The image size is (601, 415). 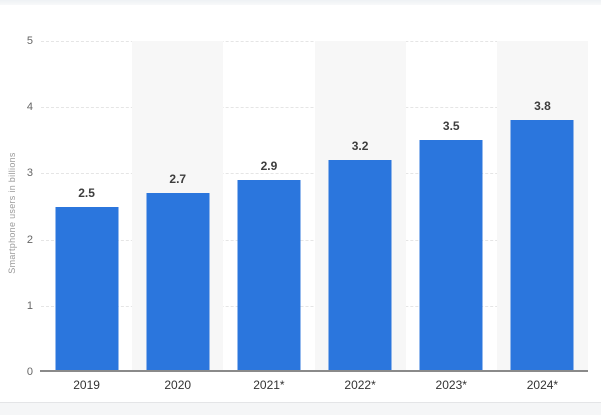 I want to click on bar-value-label-2023*: 3.5, so click(x=451, y=126).